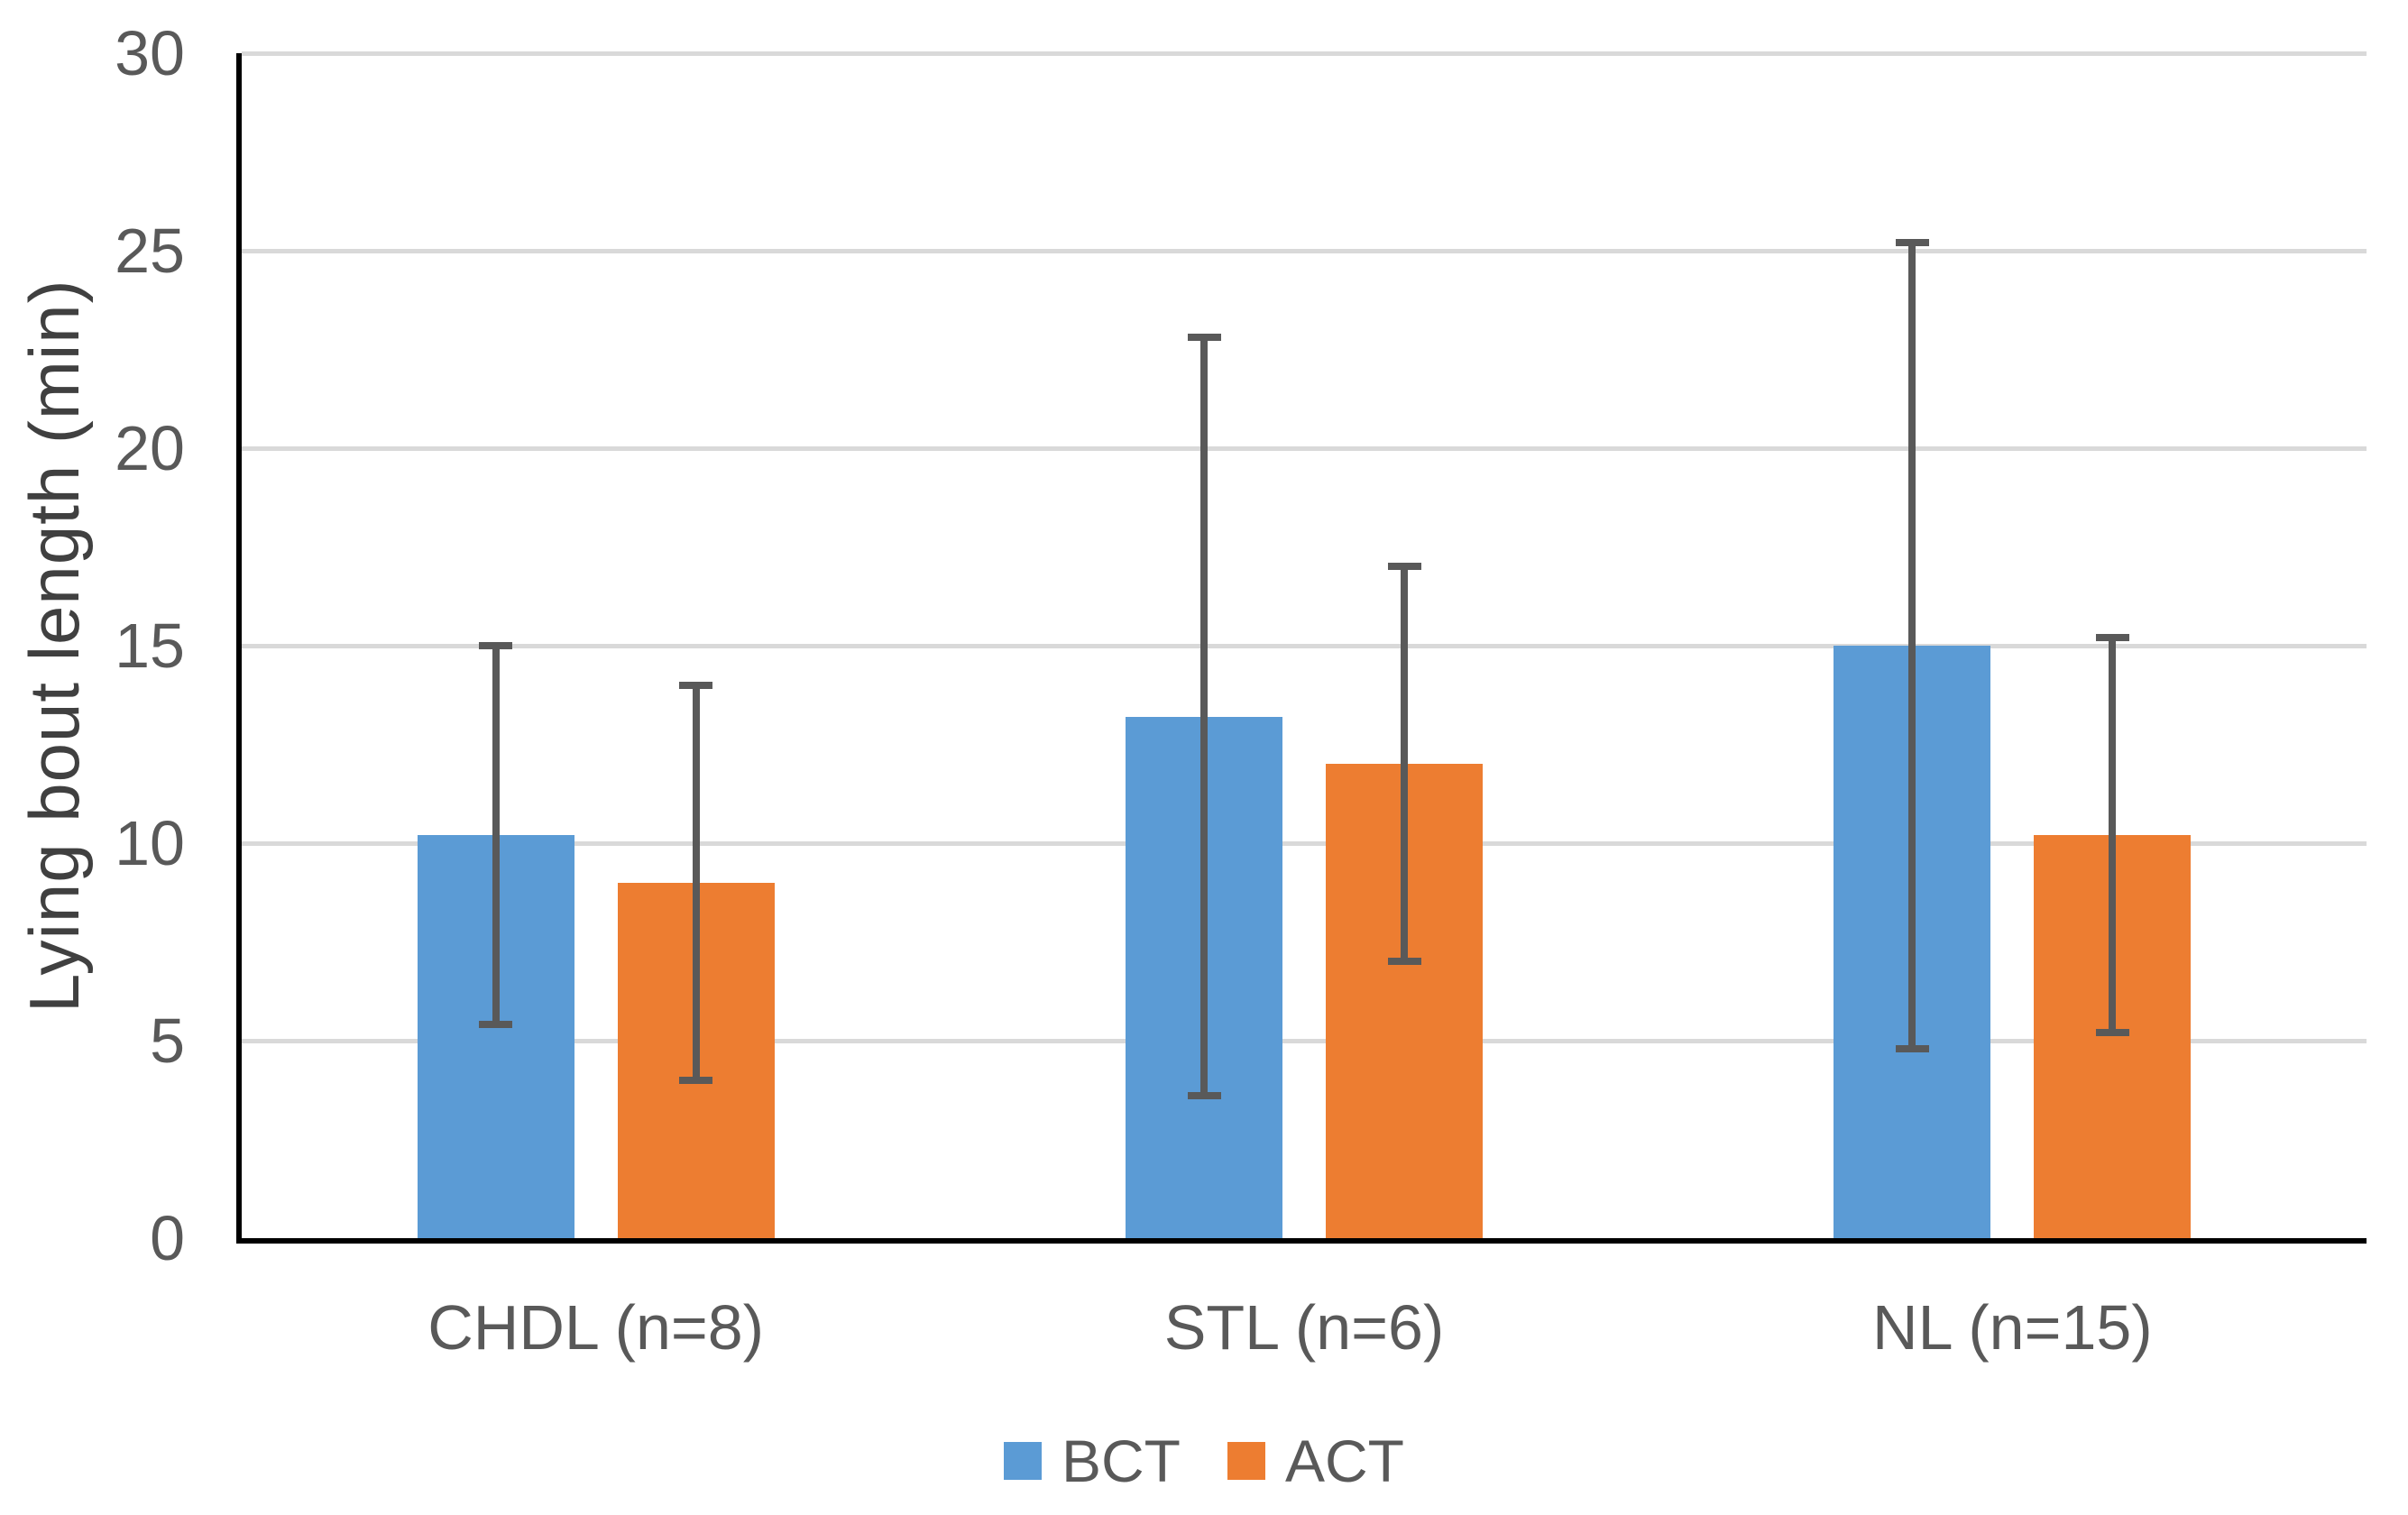 This screenshot has height=1515, width=2408. What do you see at coordinates (1023, 1461) in the screenshot?
I see `legend-swatch-bct` at bounding box center [1023, 1461].